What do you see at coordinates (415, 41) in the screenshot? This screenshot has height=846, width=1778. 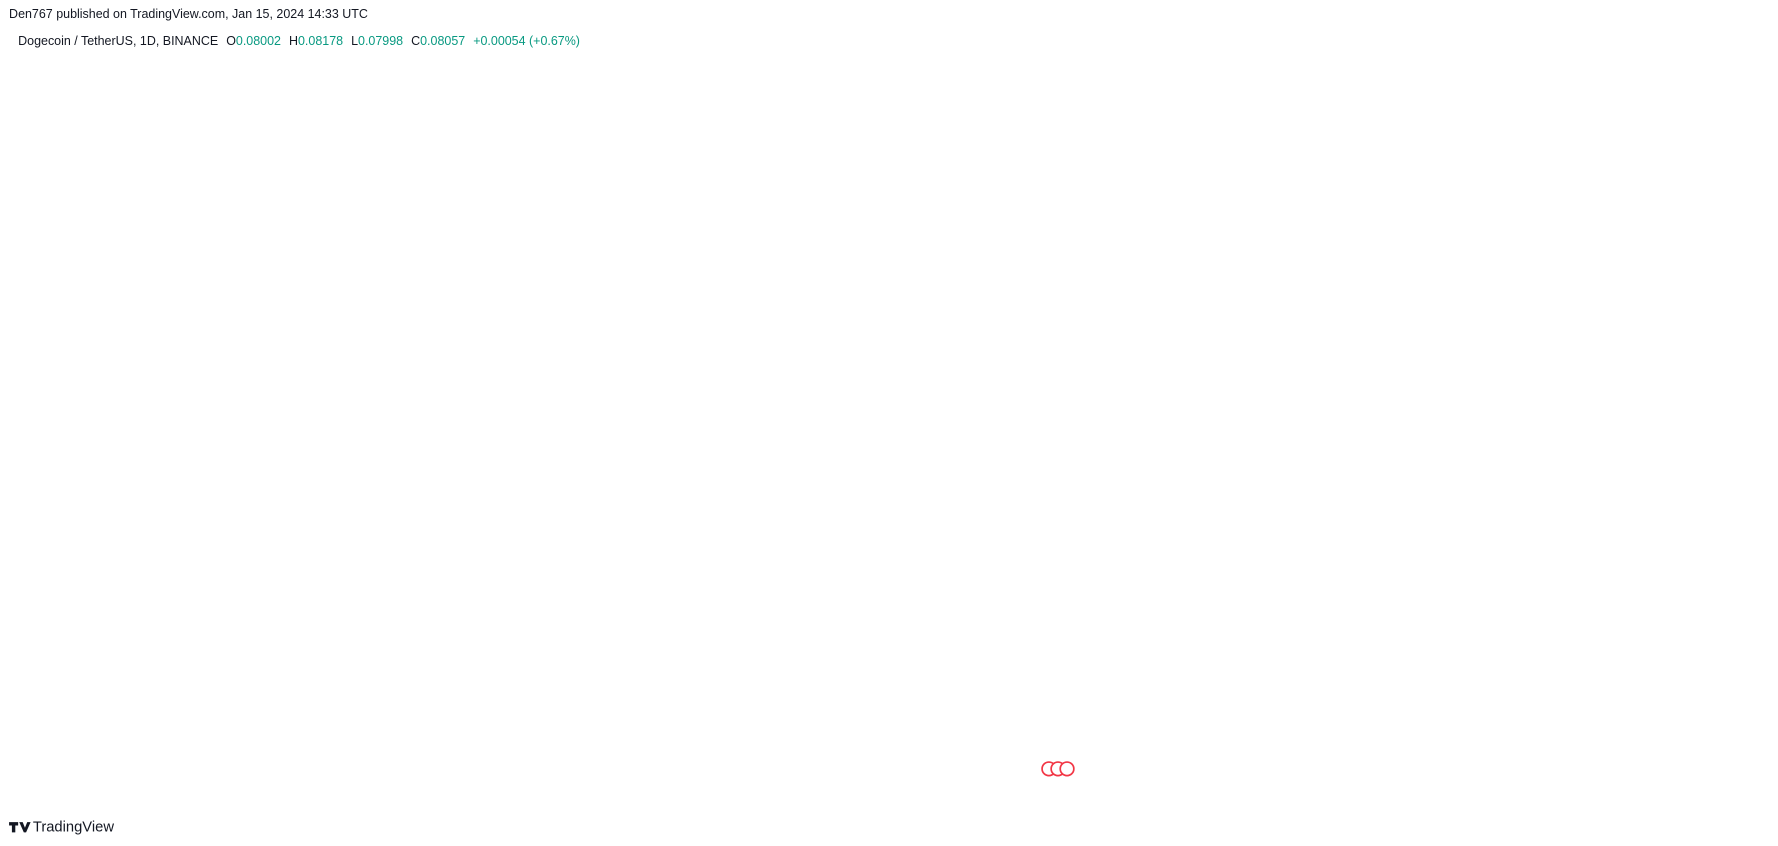 I see `close-letter: C` at bounding box center [415, 41].